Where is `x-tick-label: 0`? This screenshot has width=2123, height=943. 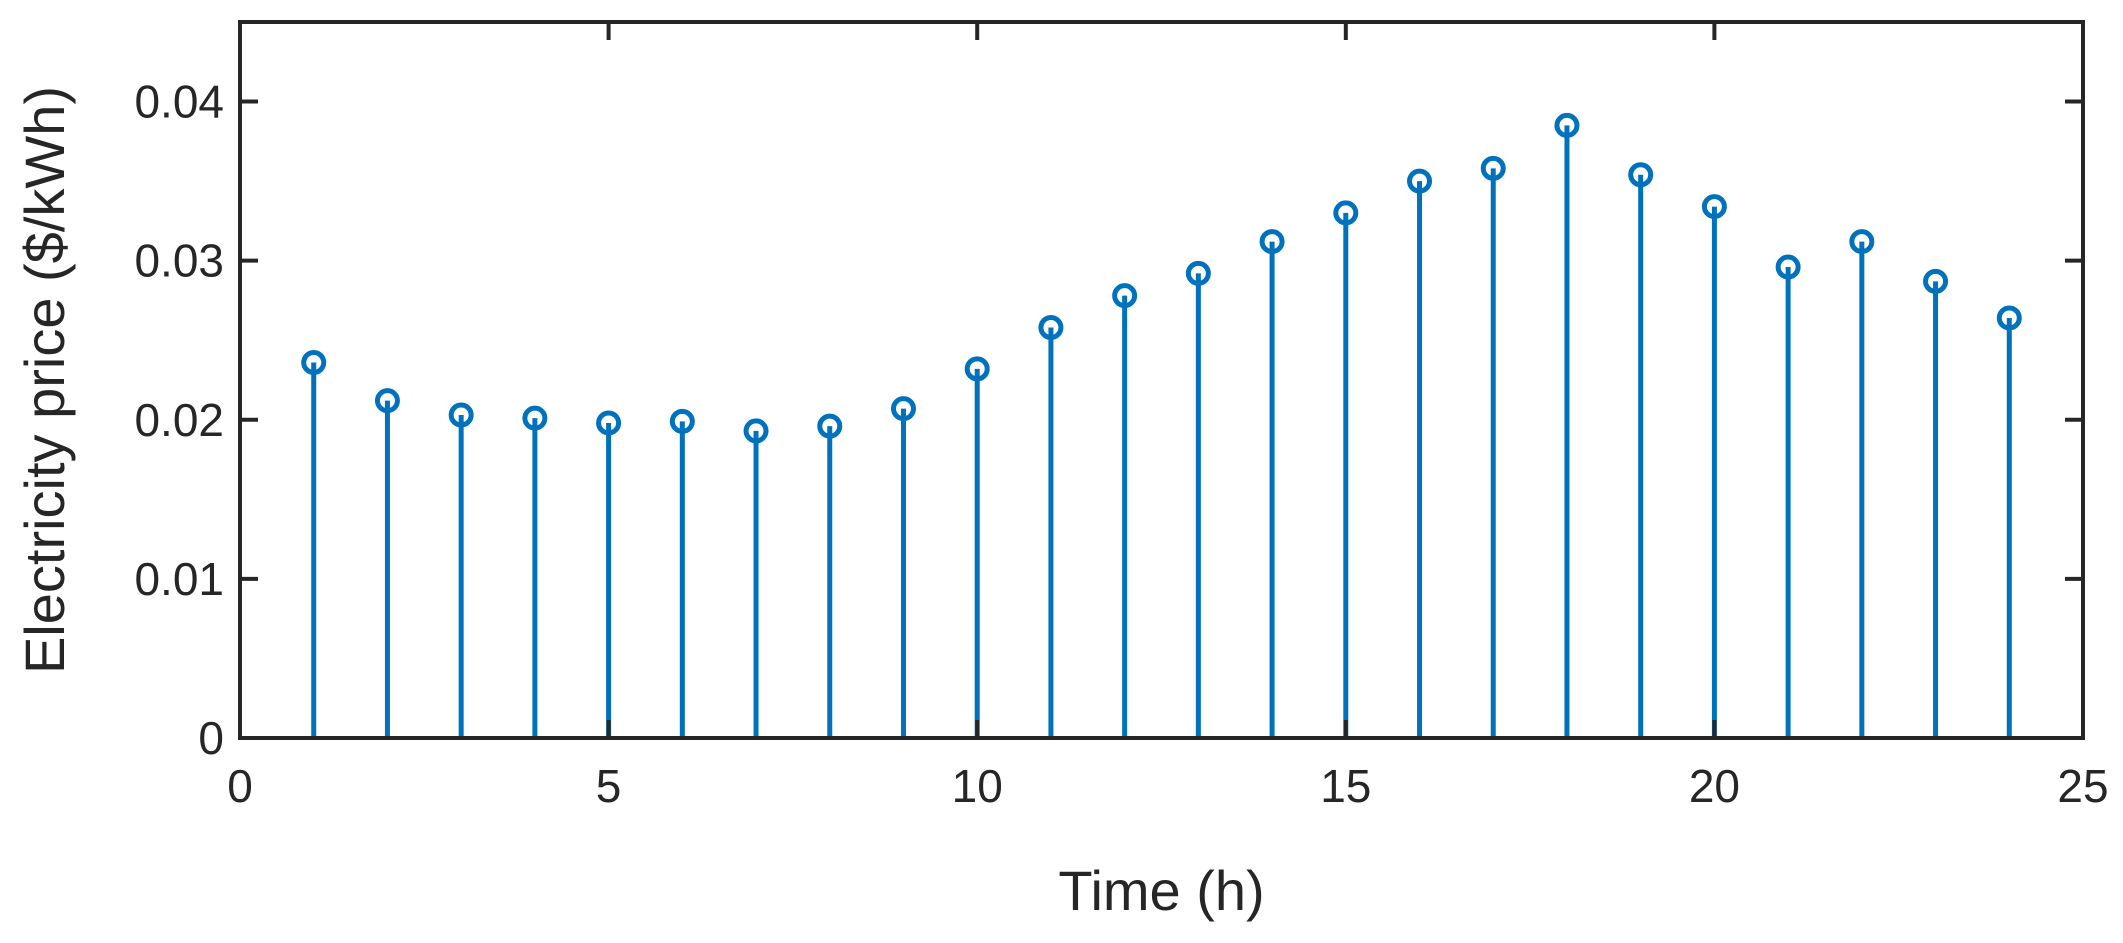
x-tick-label: 0 is located at coordinates (240, 786).